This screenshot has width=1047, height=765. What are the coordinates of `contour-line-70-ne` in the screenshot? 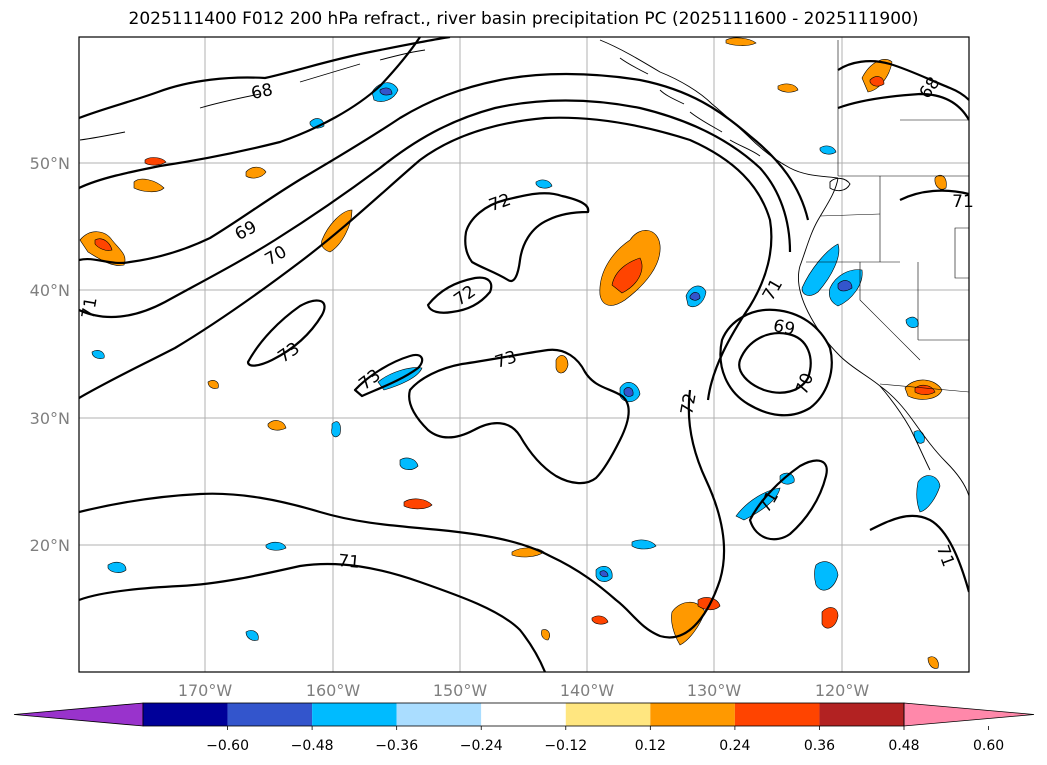 It's located at (934, 195).